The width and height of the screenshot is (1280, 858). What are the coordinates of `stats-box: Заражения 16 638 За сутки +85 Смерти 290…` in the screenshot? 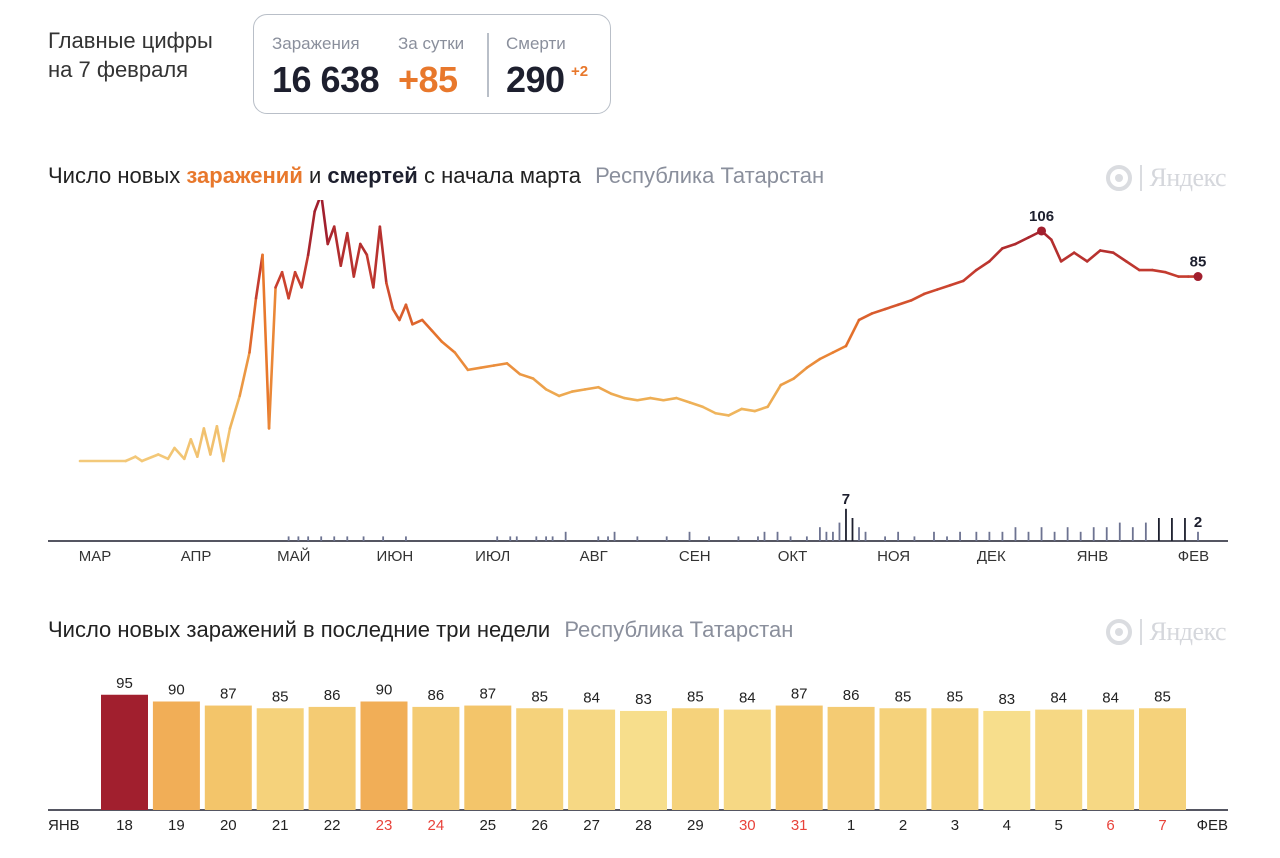 It's located at (432, 64).